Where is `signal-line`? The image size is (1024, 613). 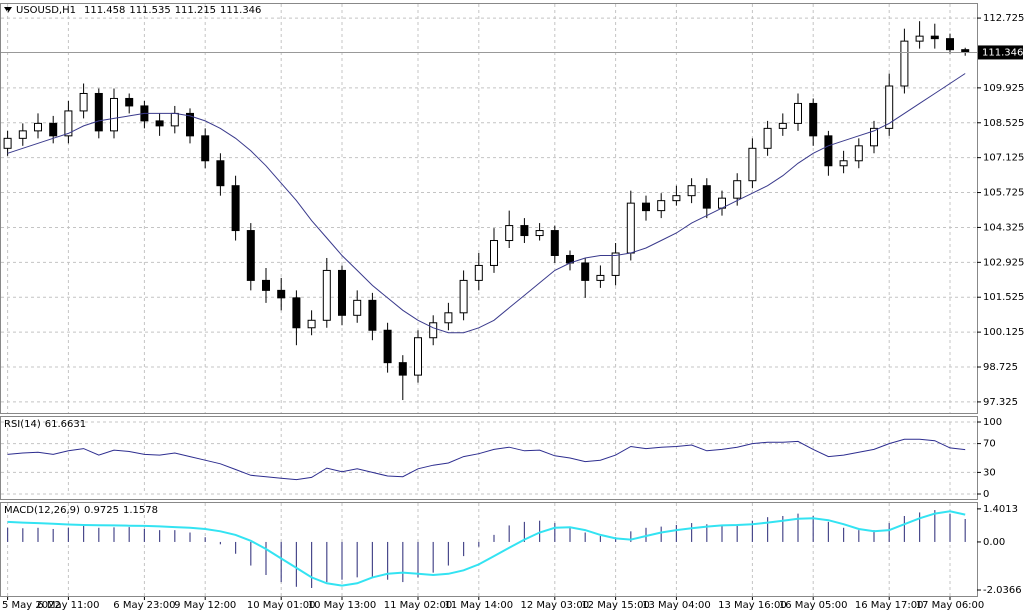 signal-line is located at coordinates (486, 548).